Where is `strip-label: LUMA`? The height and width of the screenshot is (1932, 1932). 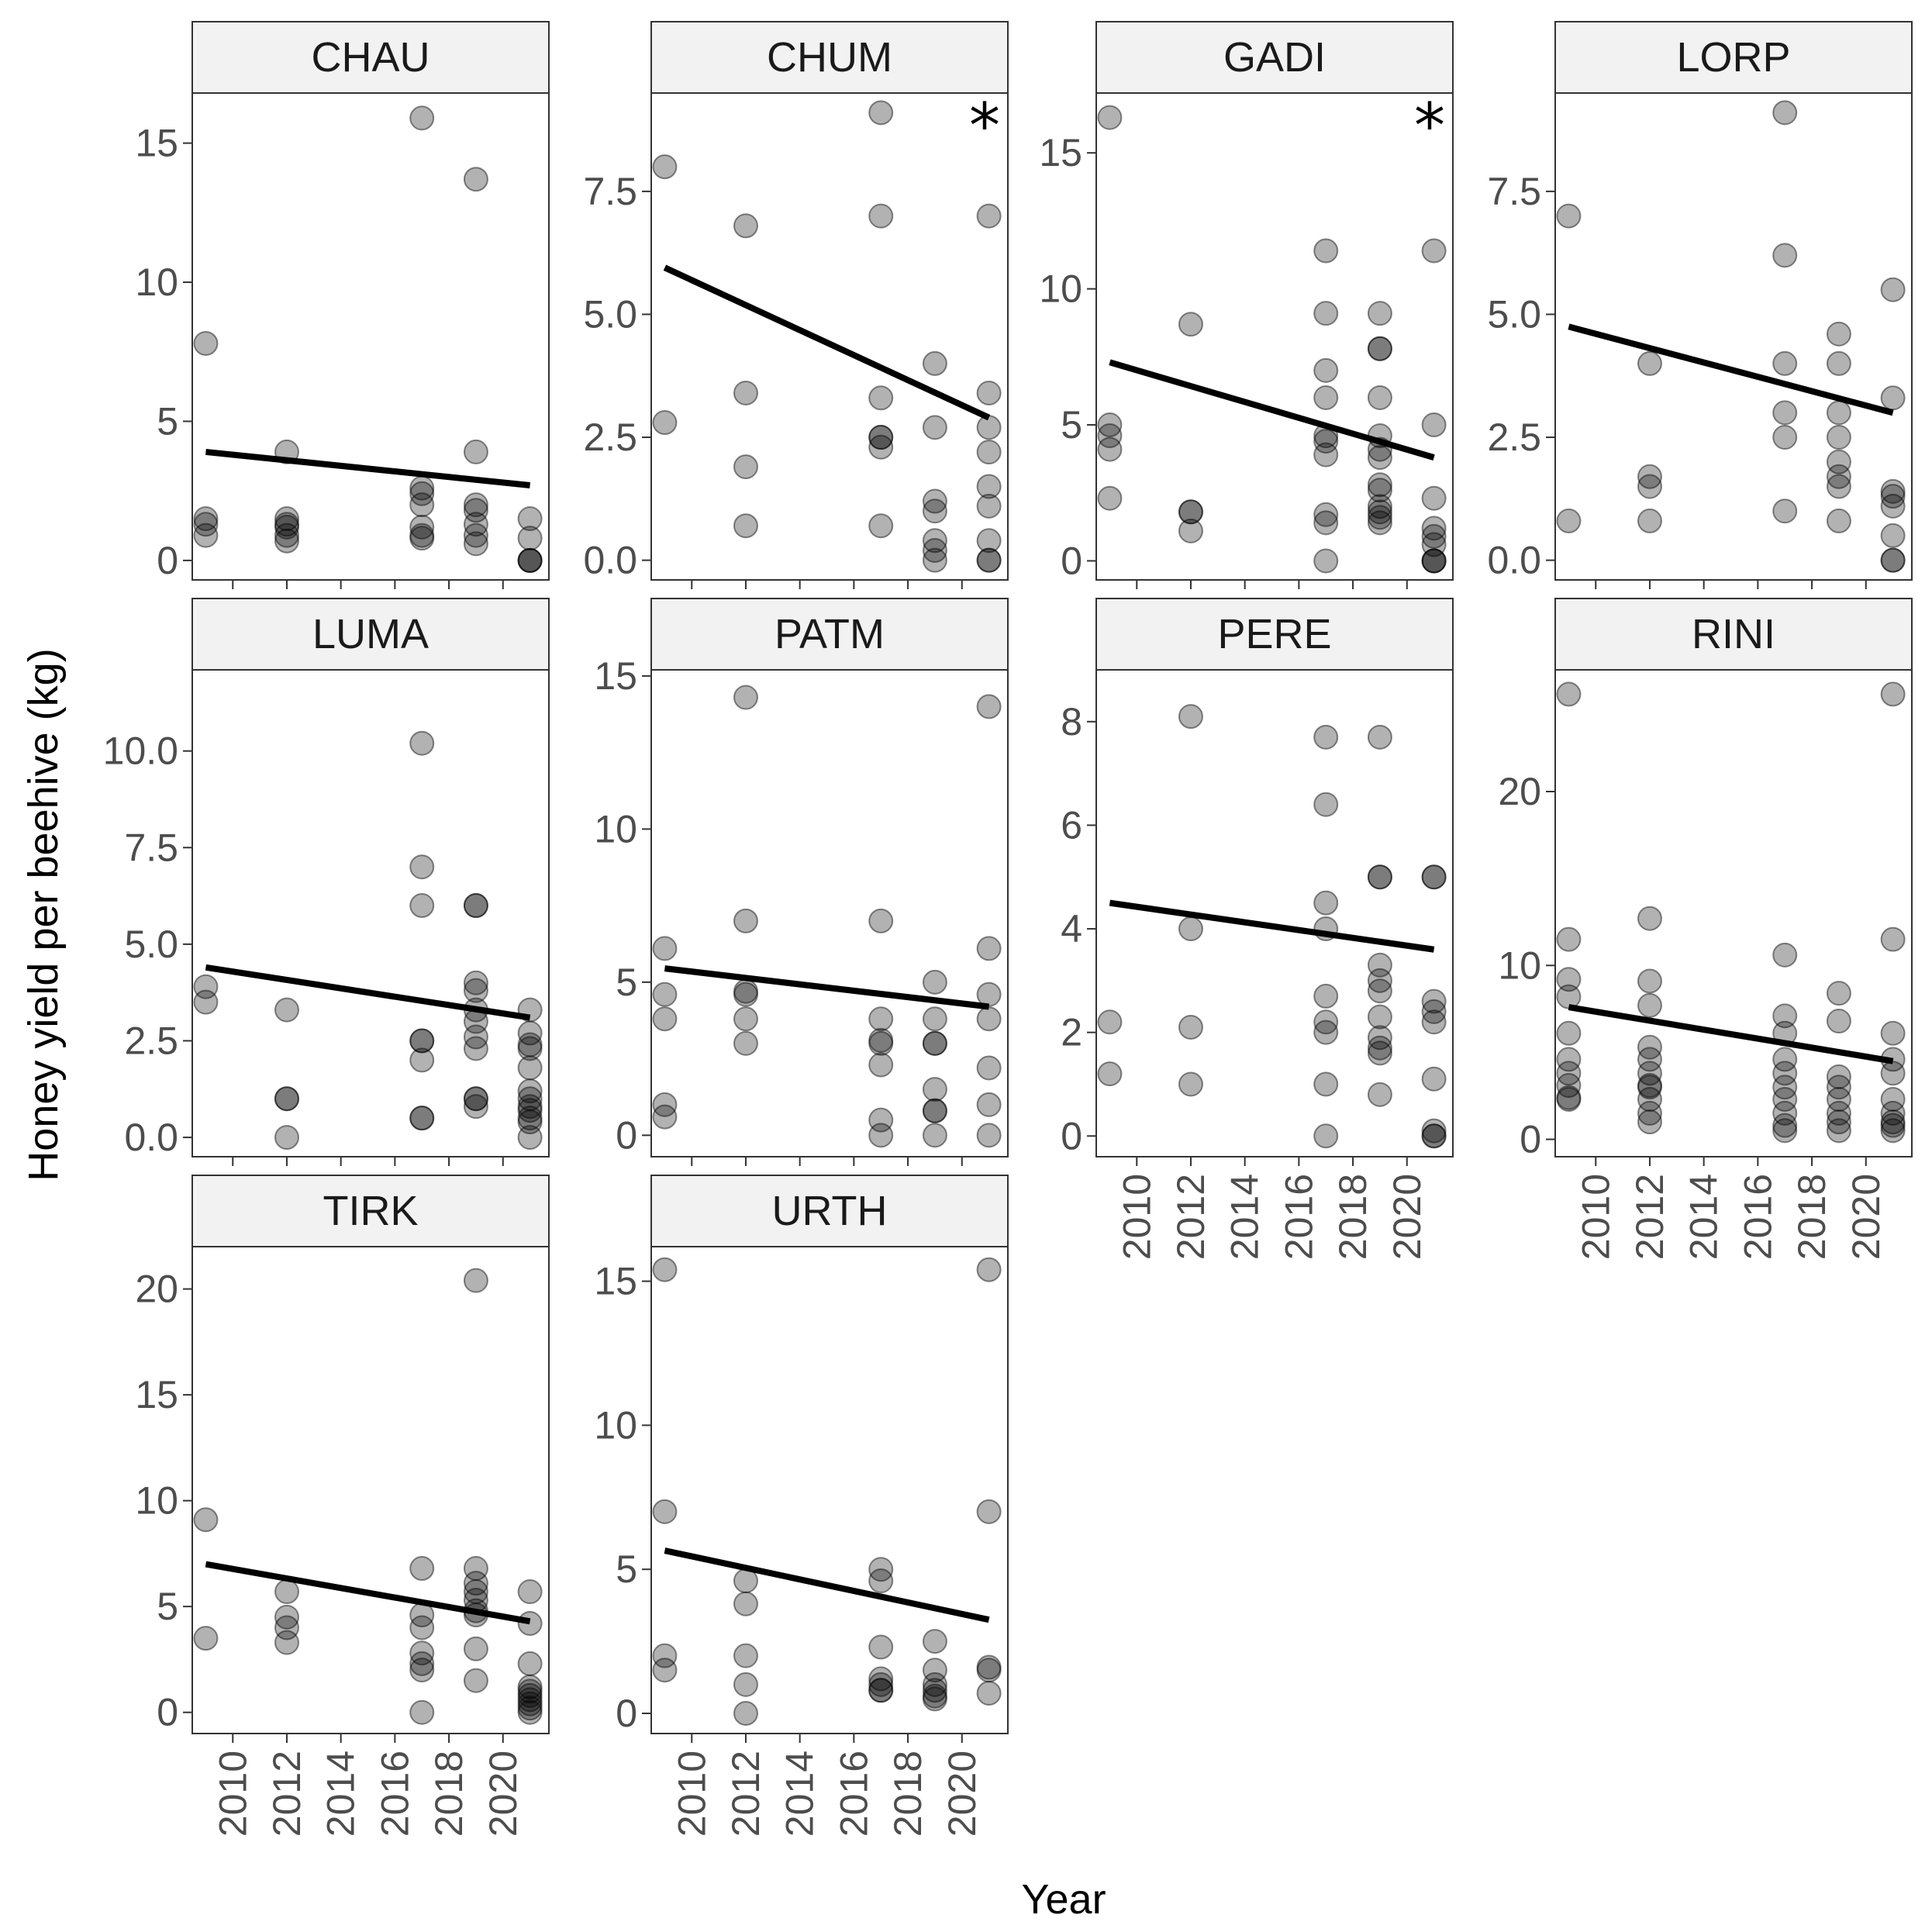 strip-label: LUMA is located at coordinates (370, 634).